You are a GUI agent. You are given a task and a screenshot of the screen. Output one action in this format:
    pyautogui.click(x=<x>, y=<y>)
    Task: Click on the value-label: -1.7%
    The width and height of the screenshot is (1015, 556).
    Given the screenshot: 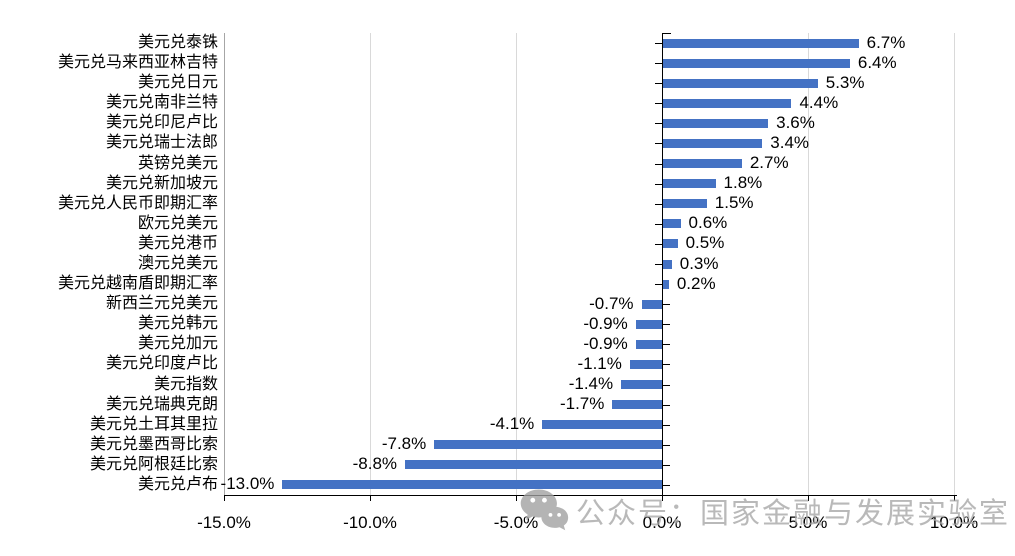 What is the action you would take?
    pyautogui.click(x=582, y=404)
    